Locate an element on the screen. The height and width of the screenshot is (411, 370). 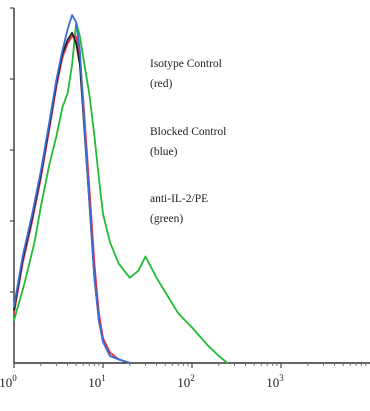
x-tick-label: 10¹ is located at coordinates (97, 381).